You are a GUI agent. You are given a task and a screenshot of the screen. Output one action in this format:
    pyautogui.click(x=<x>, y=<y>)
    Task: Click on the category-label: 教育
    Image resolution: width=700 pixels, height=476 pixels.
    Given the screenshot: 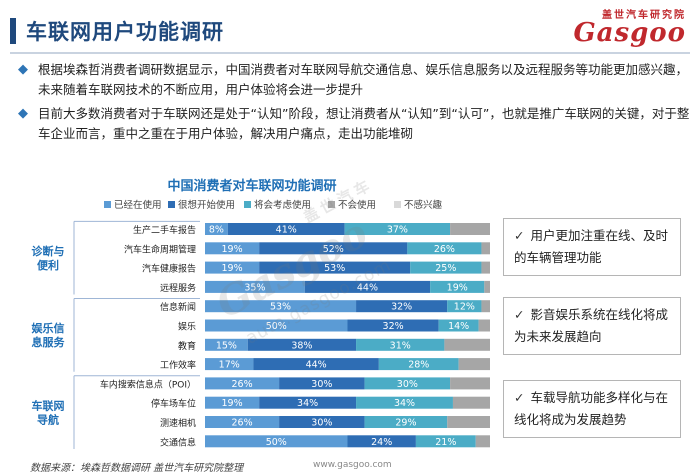 What is the action you would take?
    pyautogui.click(x=187, y=346)
    